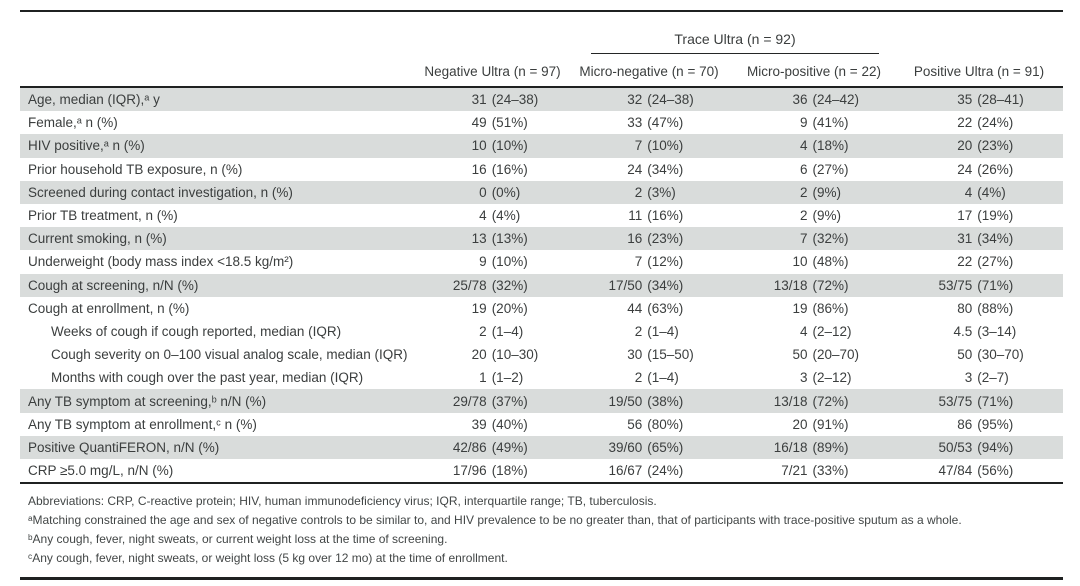 This screenshot has width=1080, height=586. I want to click on cell-value: 17/96 (18%), so click(490, 471).